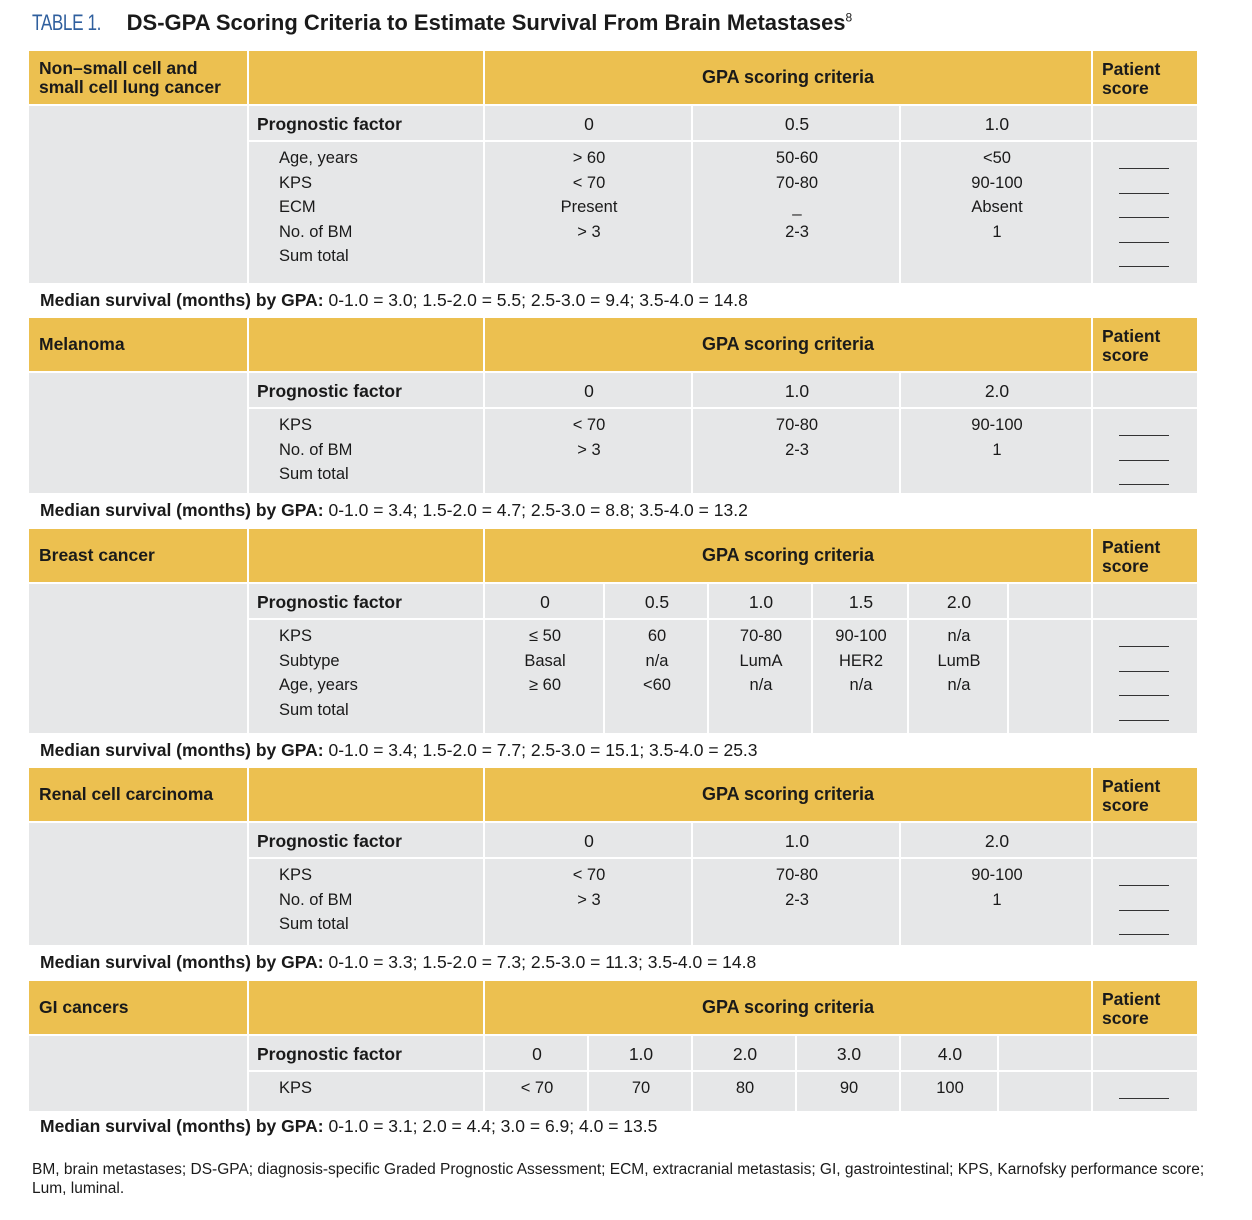 This screenshot has width=1252, height=1220. Describe the element at coordinates (950, 1054) in the screenshot. I see `score-value: 4.0` at that location.